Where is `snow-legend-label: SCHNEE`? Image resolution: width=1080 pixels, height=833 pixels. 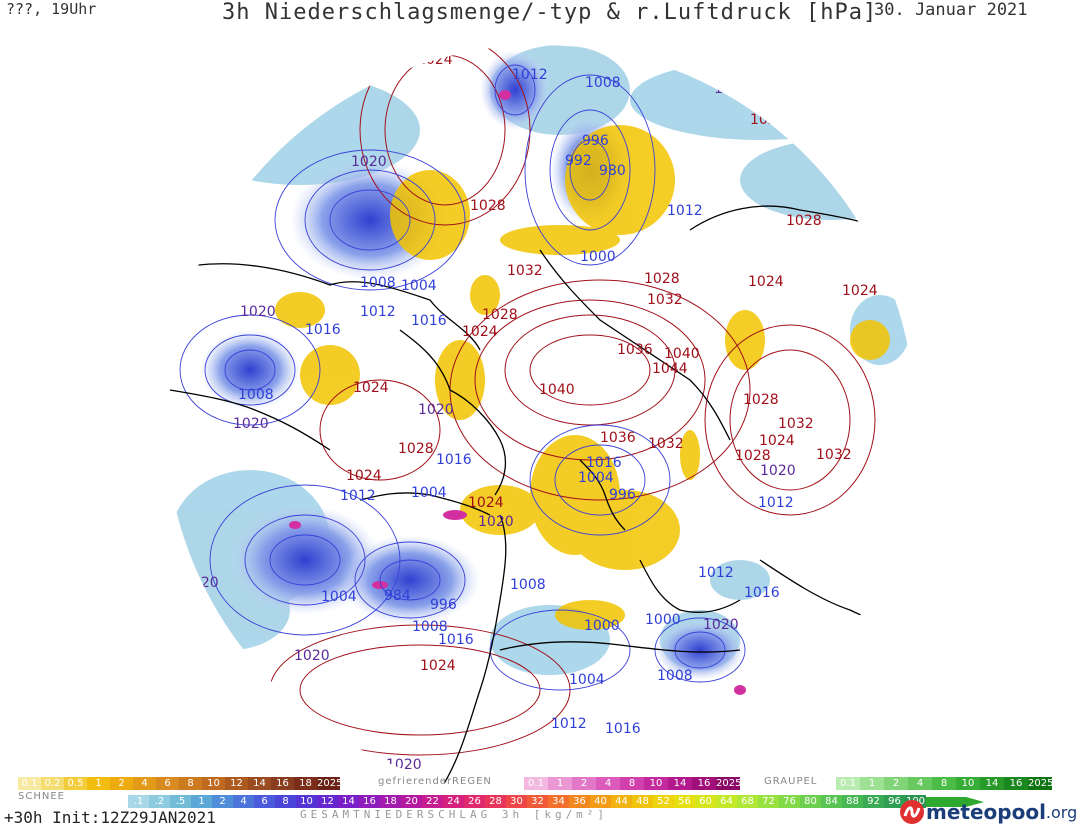
snow-legend-label: SCHNEE is located at coordinates (41, 796).